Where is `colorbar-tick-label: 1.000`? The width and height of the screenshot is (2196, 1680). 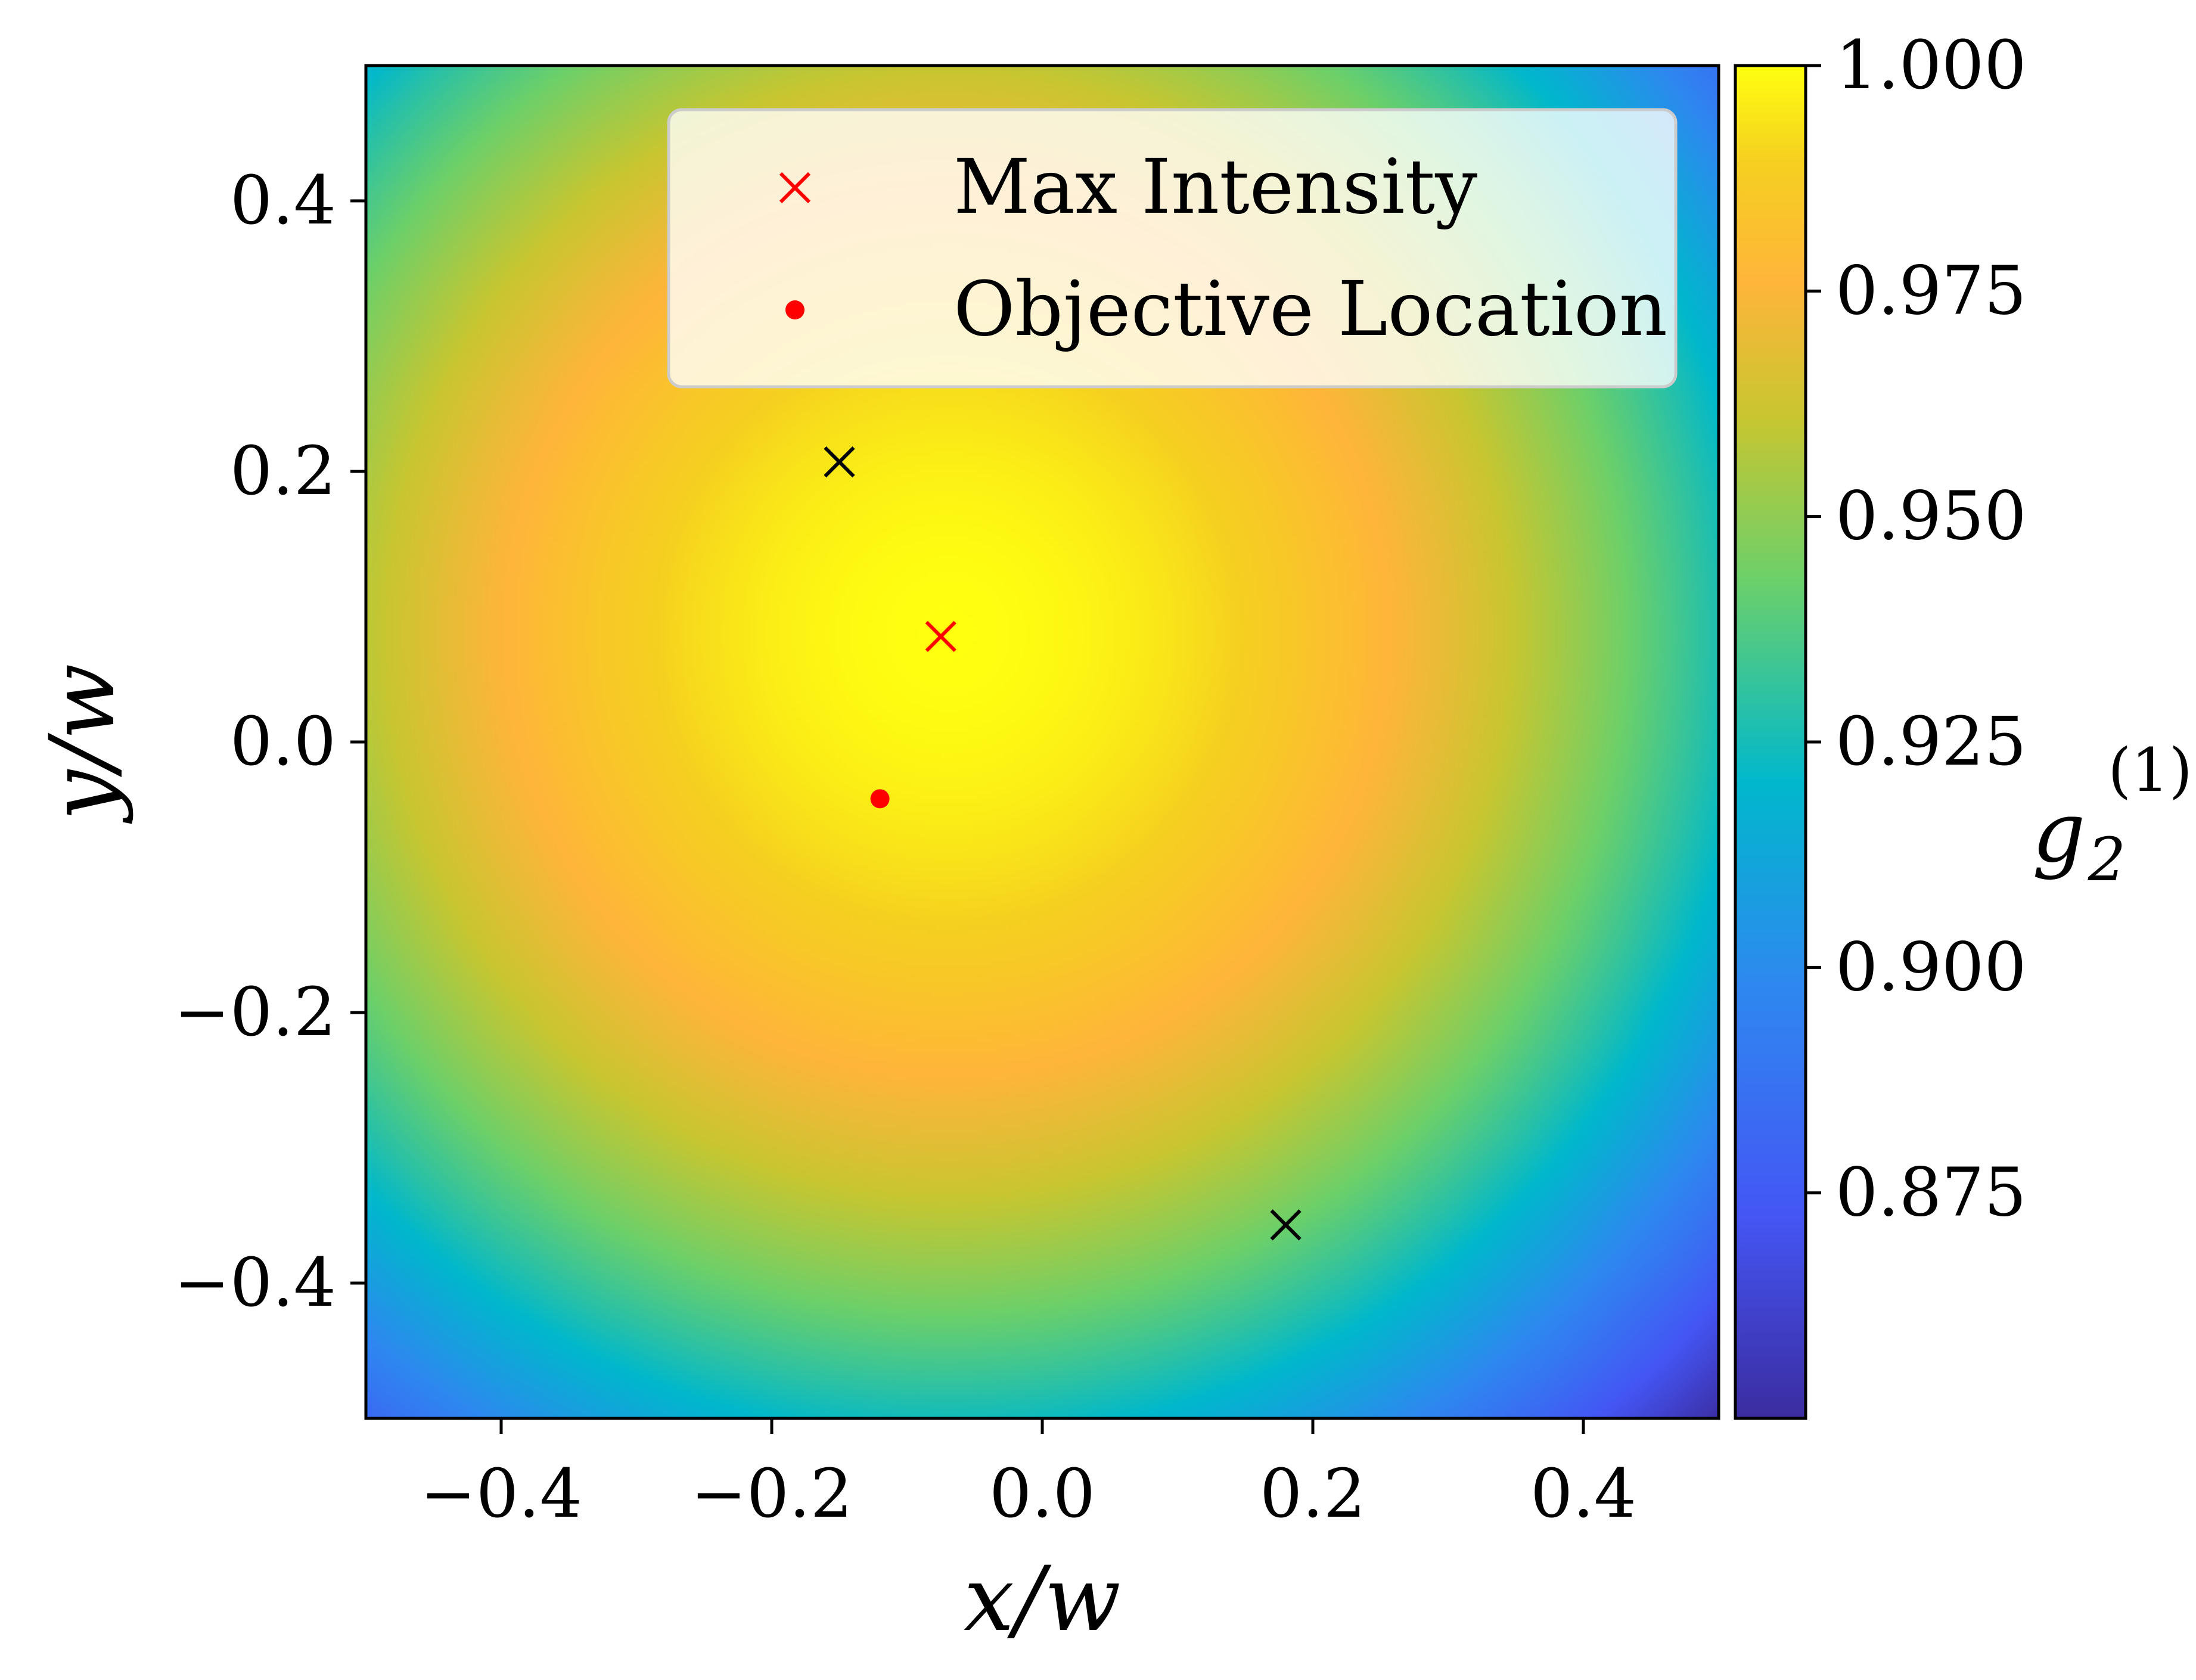
colorbar-tick-label: 1.000 is located at coordinates (1931, 65).